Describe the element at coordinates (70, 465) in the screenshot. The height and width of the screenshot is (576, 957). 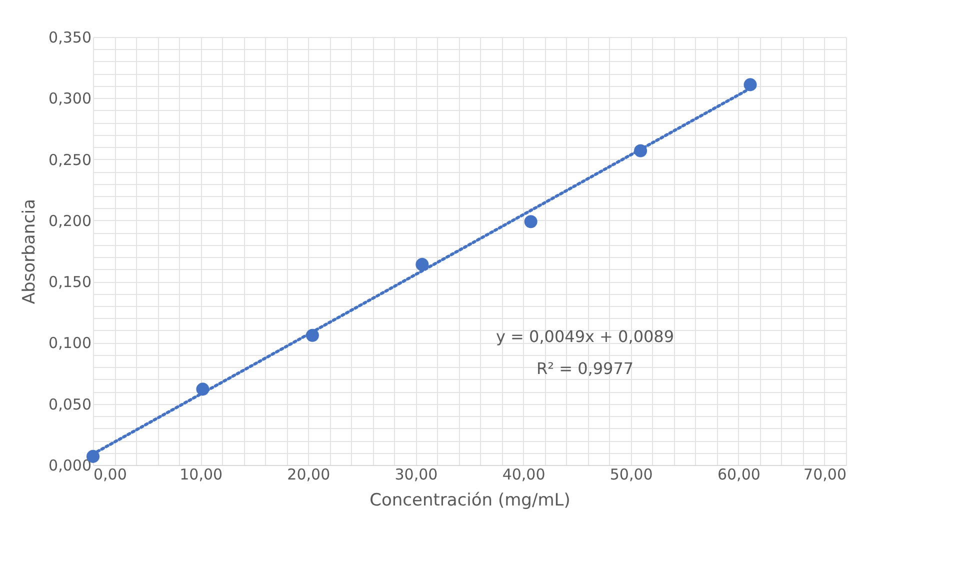
I see `y-tick-label: 0,000` at that location.